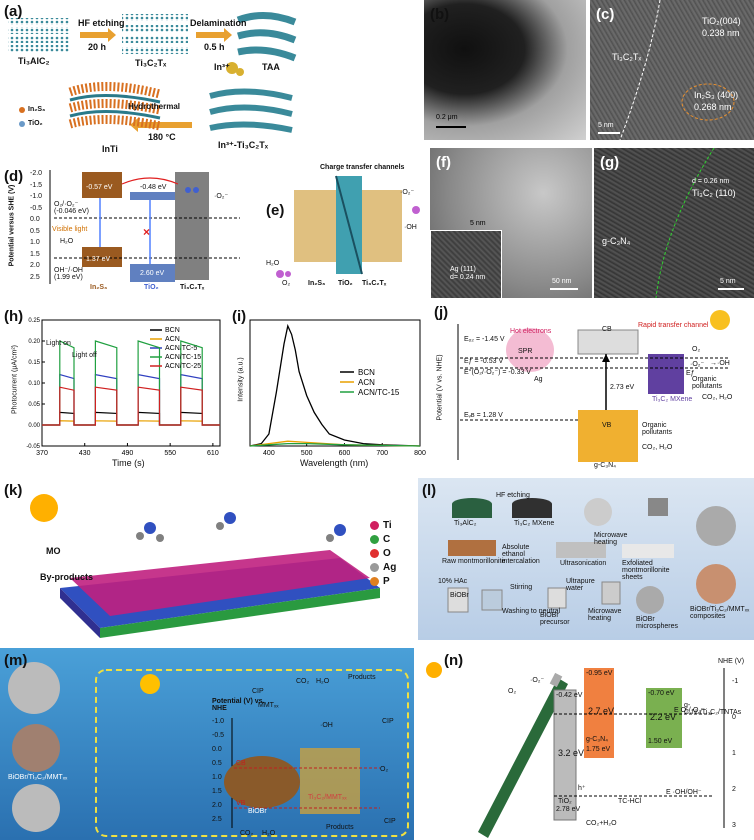  I want to click on y-axis-label: Intensity (a.u.), so click(241, 379).